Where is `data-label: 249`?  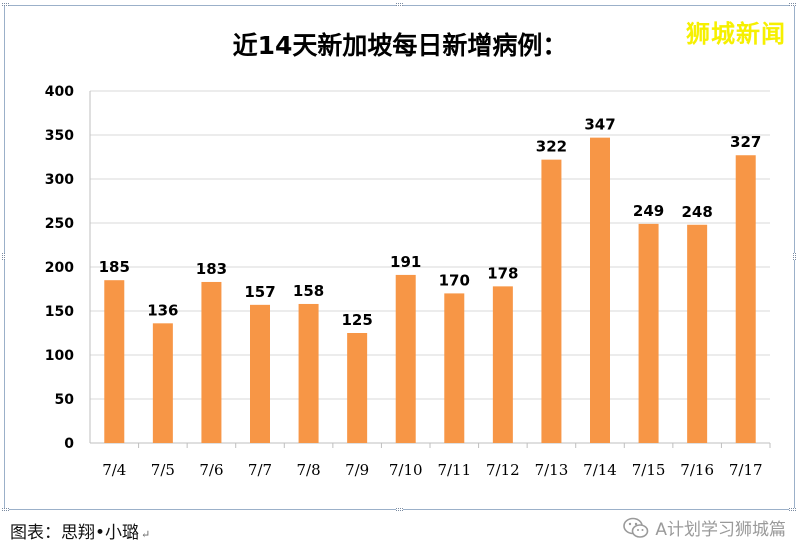 data-label: 249 is located at coordinates (648, 211).